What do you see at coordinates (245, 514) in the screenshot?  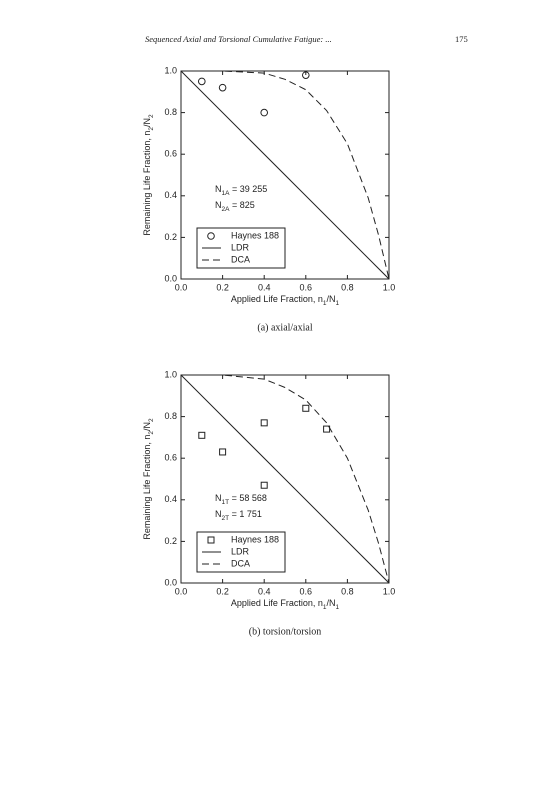 I see `label-part: = 1 751` at bounding box center [245, 514].